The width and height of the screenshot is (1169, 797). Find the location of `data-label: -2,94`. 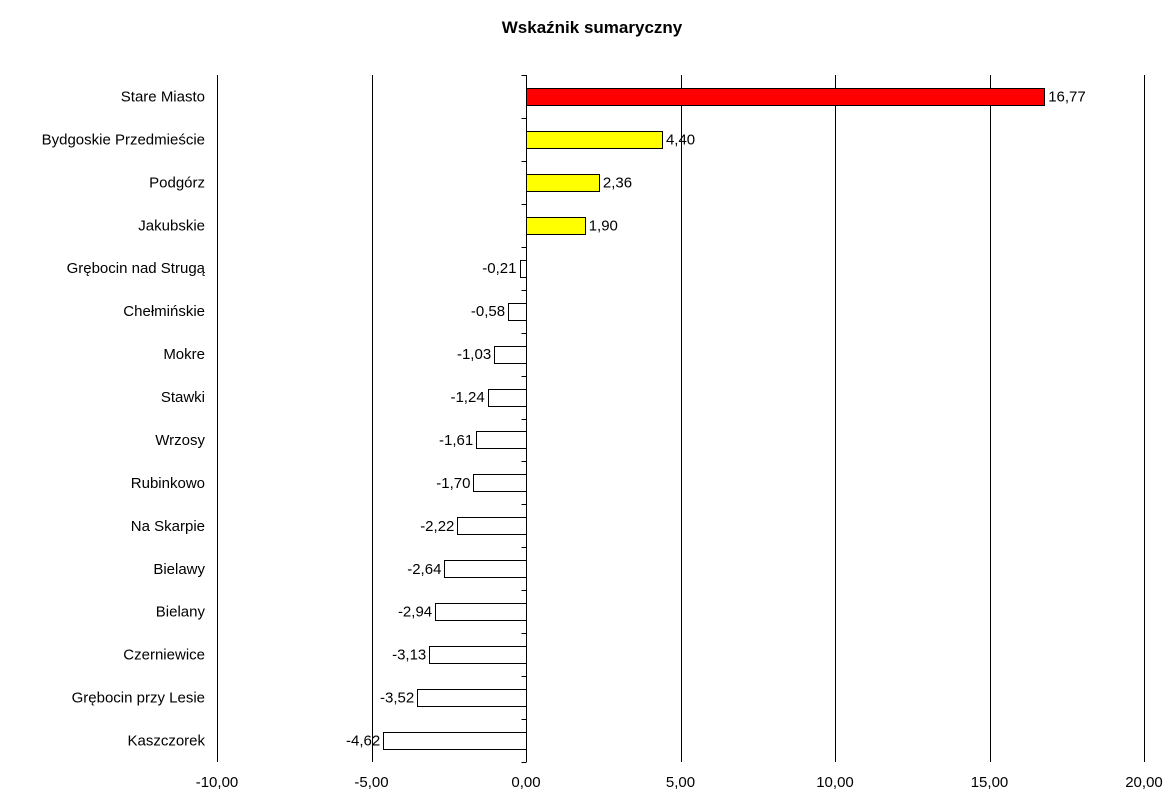

data-label: -2,94 is located at coordinates (415, 612).